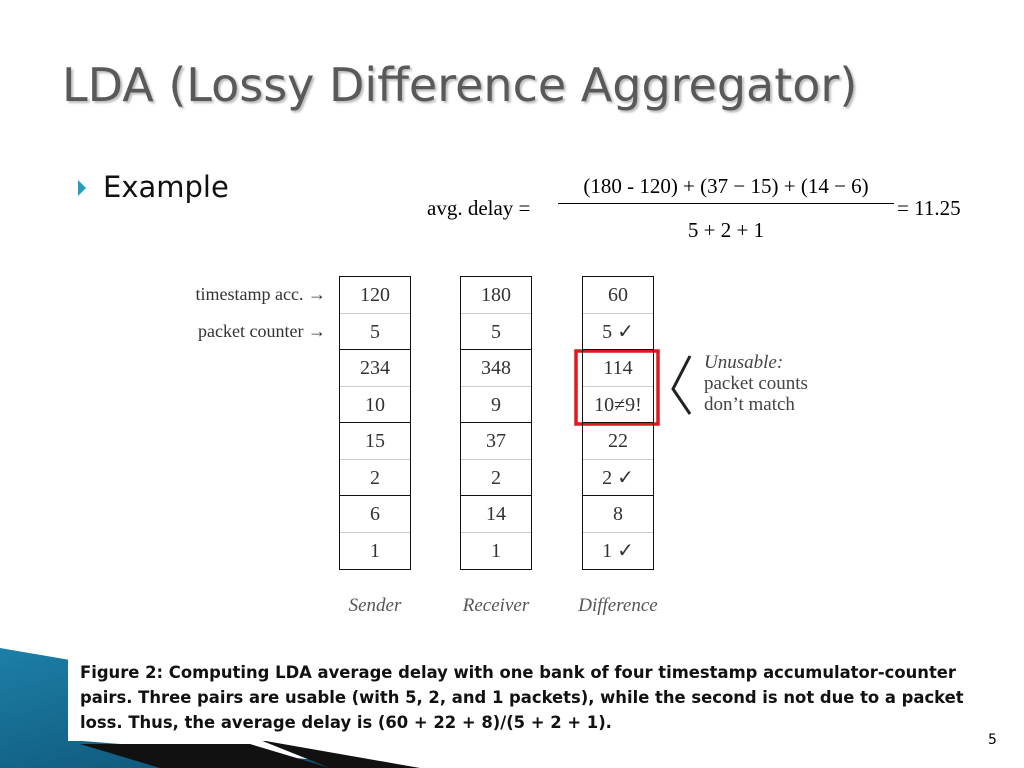  I want to click on column-label: Difference, so click(618, 605).